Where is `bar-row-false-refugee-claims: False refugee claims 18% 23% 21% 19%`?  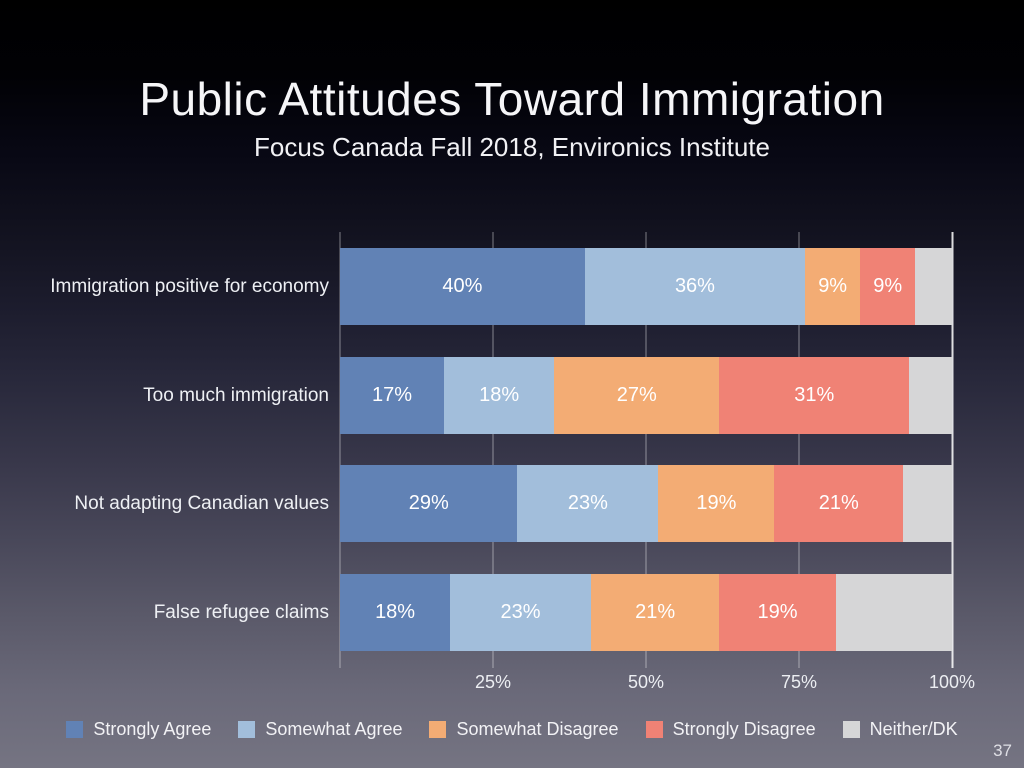 bar-row-false-refugee-claims: False refugee claims 18% 23% 21% 19% is located at coordinates (553, 612).